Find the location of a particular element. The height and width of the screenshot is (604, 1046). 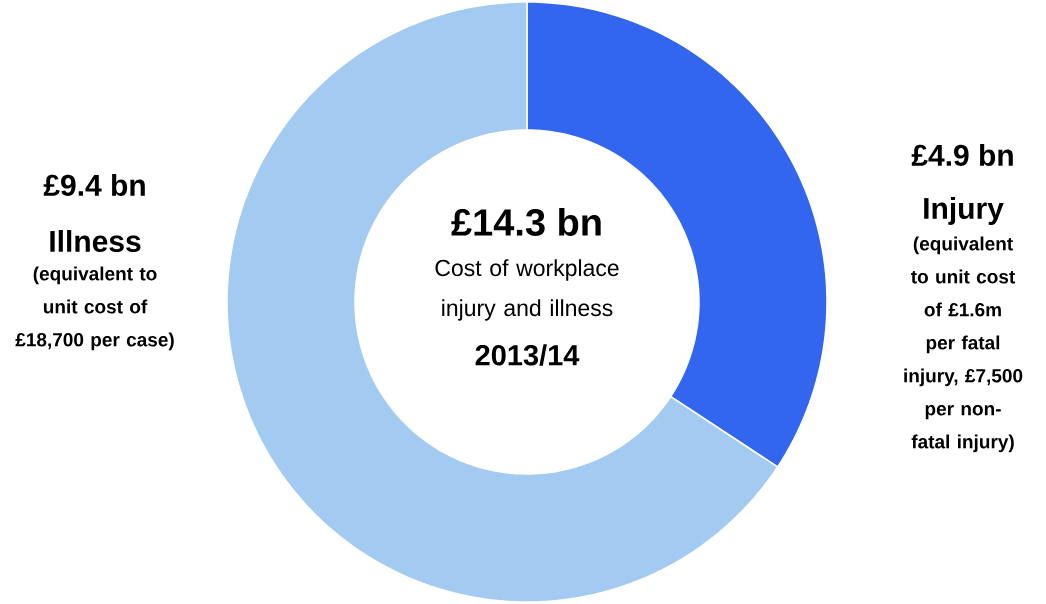

text: £14.3 bn is located at coordinates (526, 222).